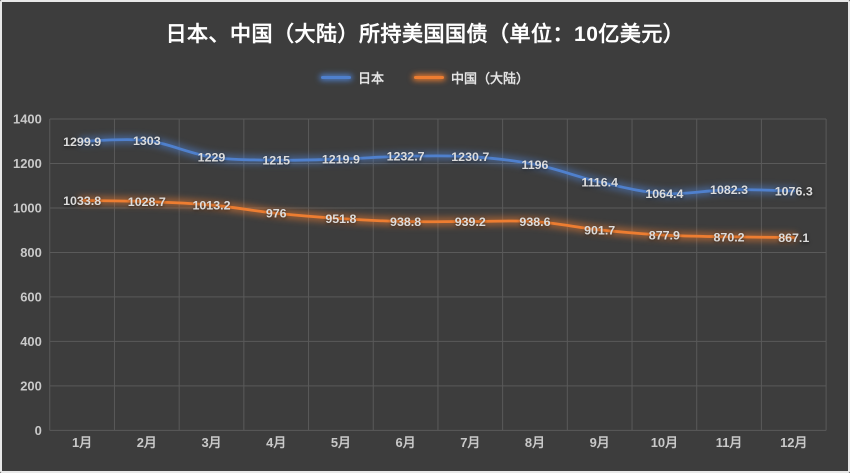  Describe the element at coordinates (31, 341) in the screenshot. I see `y-axis-tick-label: 400` at that location.